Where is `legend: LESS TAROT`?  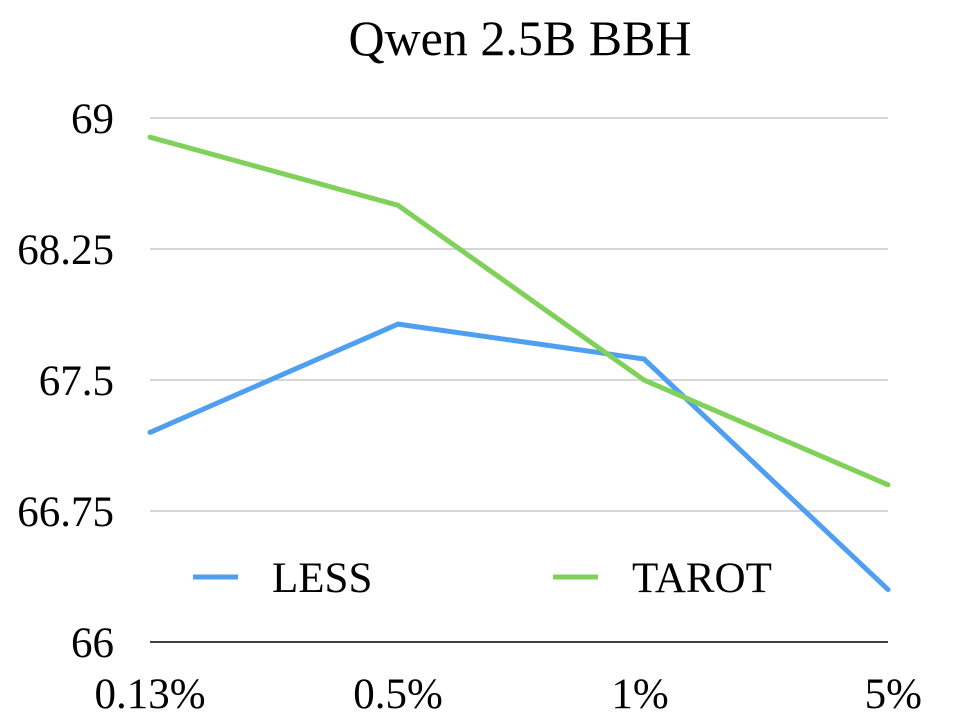 legend: LESS TAROT is located at coordinates (482, 578).